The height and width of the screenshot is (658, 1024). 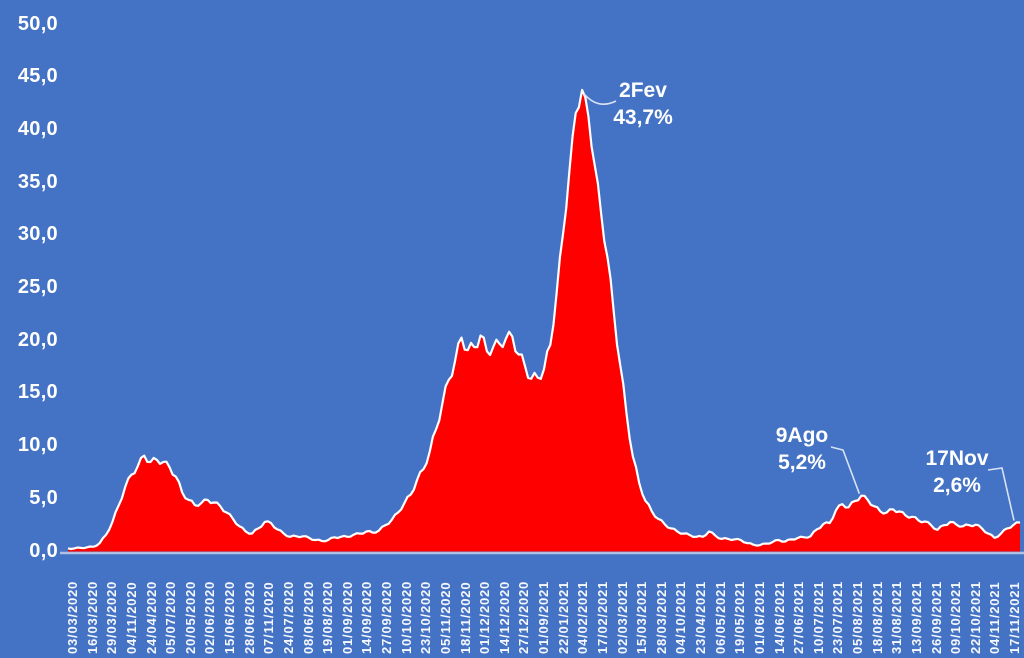 I want to click on annotation-date-label: 2Fev, so click(x=643, y=90).